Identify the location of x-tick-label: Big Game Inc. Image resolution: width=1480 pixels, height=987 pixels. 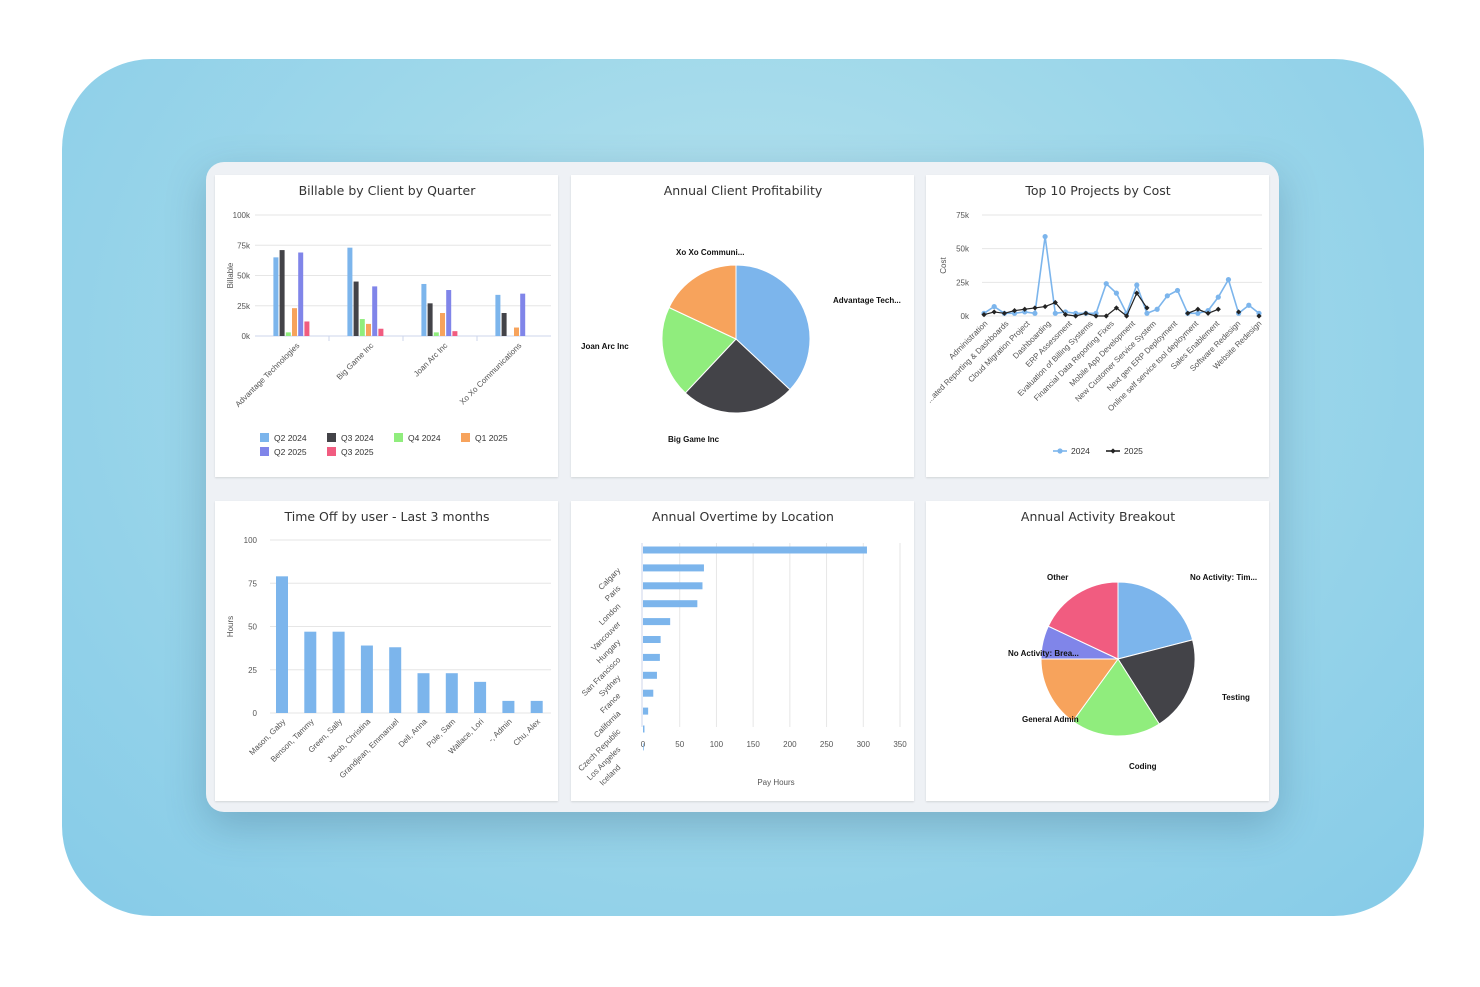
(355, 361).